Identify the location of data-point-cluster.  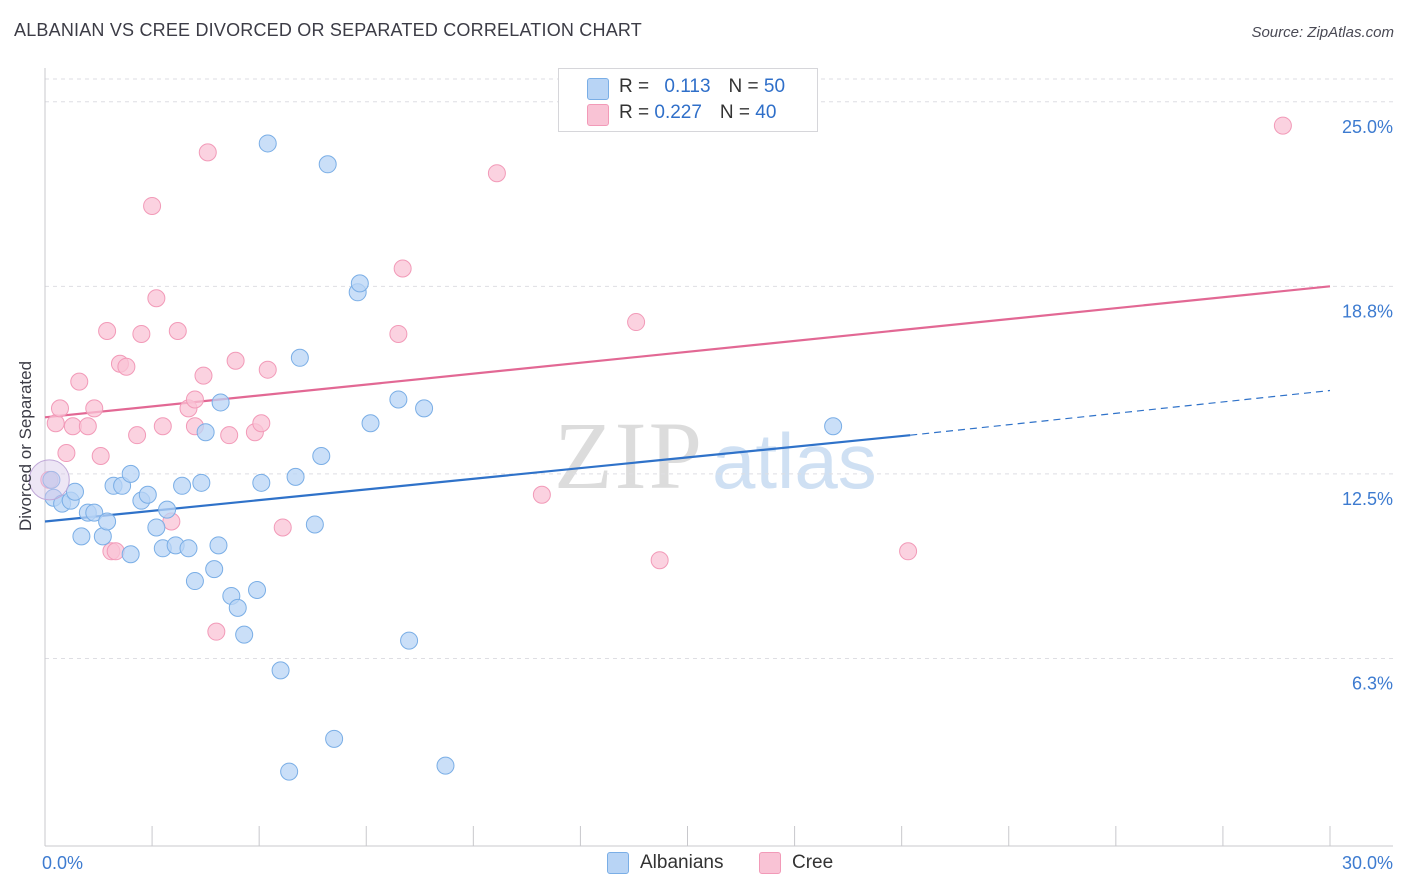
(49, 480).